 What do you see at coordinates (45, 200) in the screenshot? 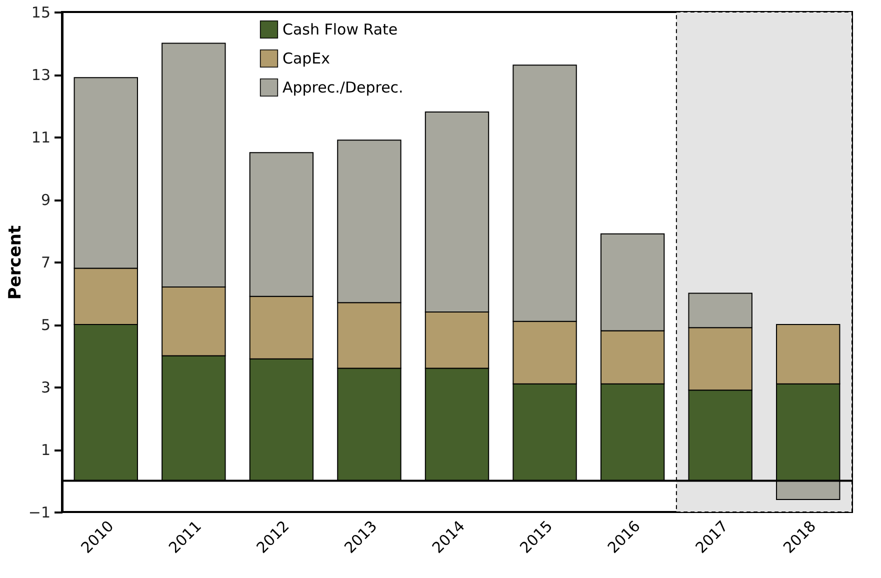
I see `y-tick-label: 9` at bounding box center [45, 200].